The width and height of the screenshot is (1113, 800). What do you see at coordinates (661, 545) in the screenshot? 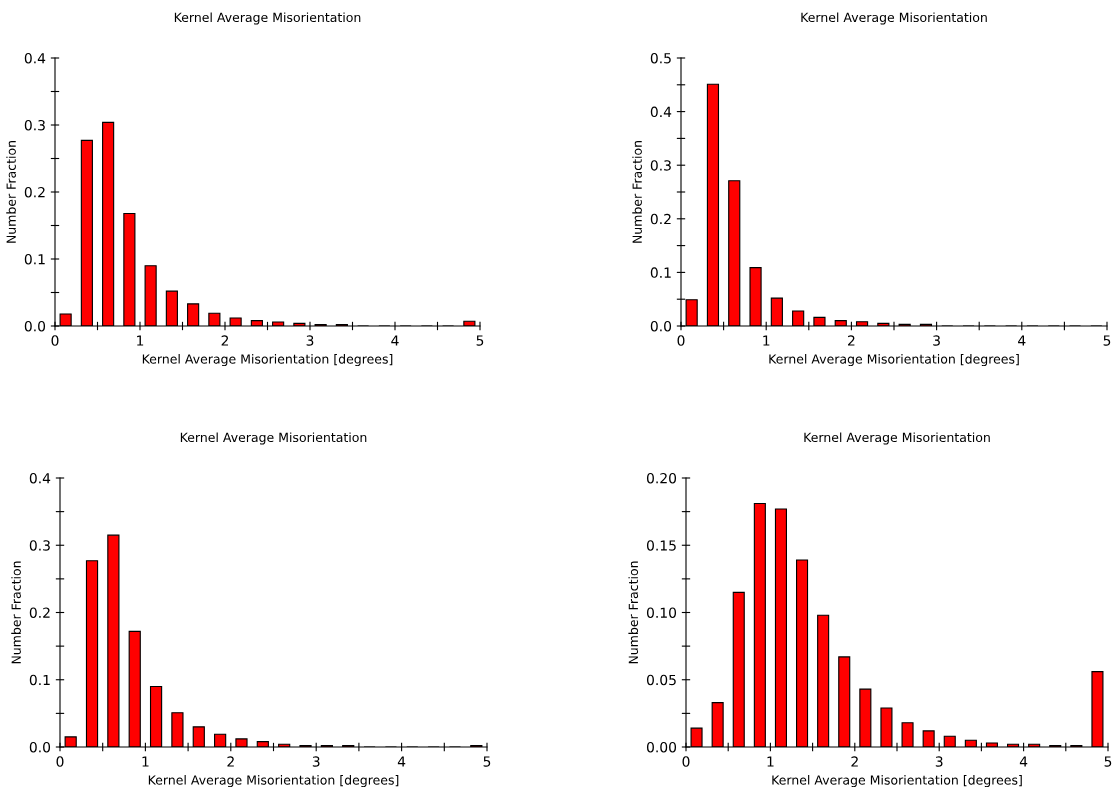
I see `y-tick-label: 0.15` at bounding box center [661, 545].